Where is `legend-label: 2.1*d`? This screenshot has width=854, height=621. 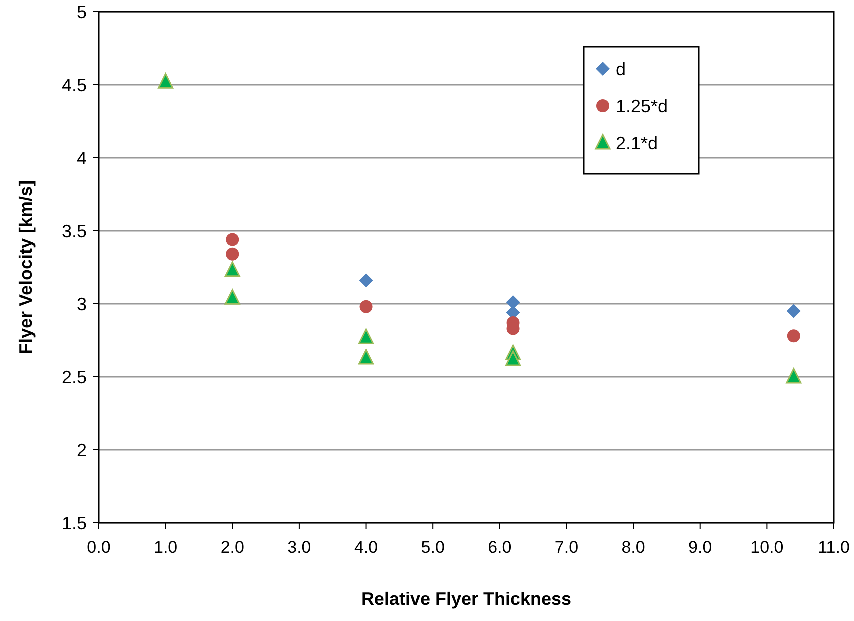 legend-label: 2.1*d is located at coordinates (637, 143).